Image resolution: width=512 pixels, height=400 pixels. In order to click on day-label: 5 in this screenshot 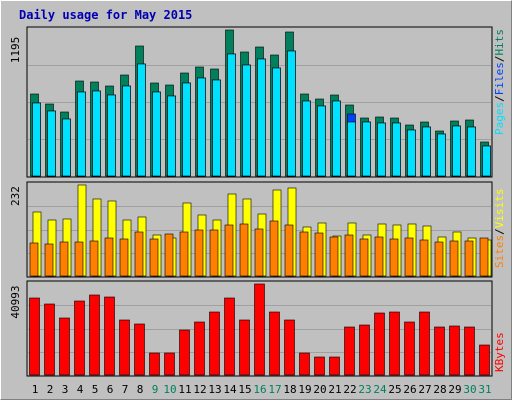, I will do `click(95, 389)`.